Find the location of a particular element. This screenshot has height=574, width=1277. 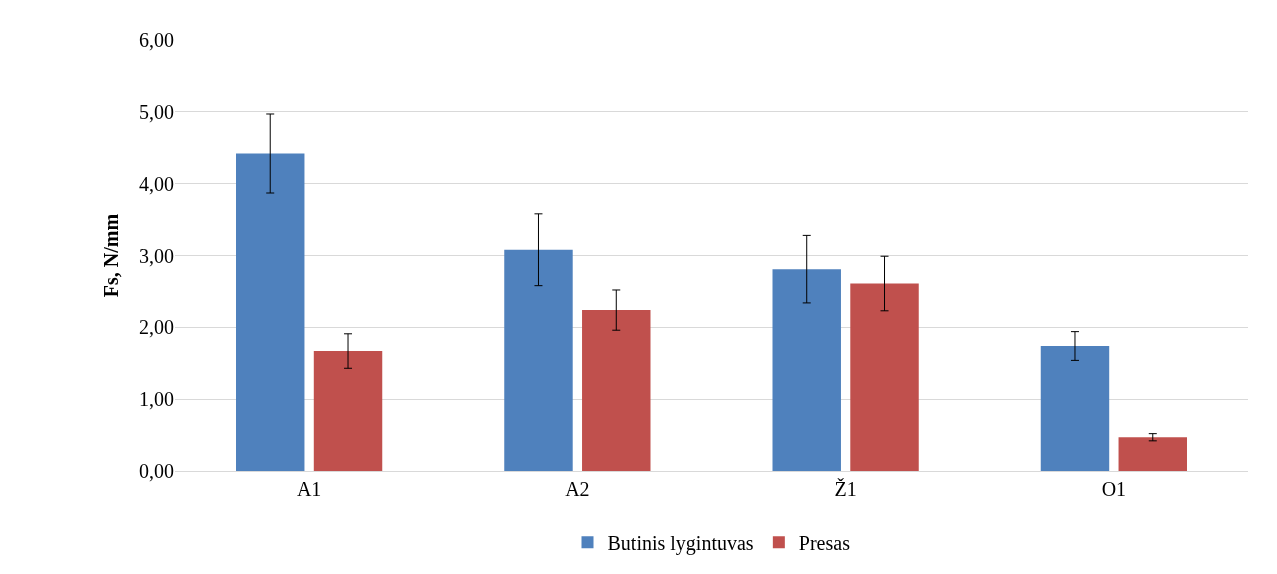

y-tick-label: 6,00 is located at coordinates (156, 40).